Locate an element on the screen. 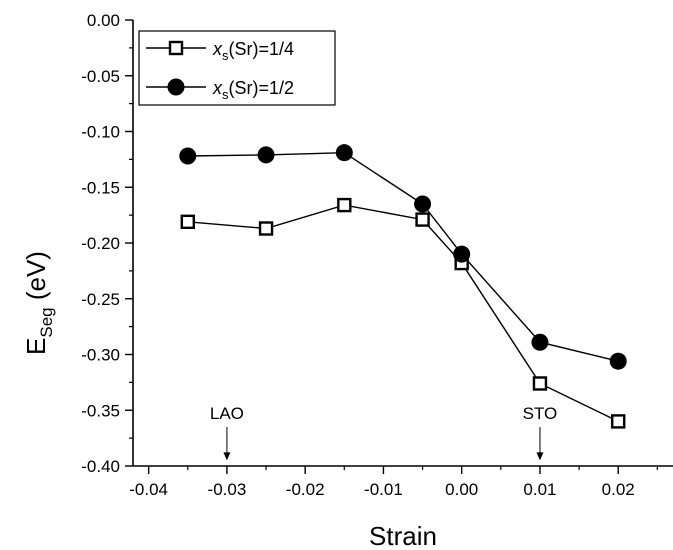 Image resolution: width=673 pixels, height=550 pixels. x-tick-label: -0.02 is located at coordinates (305, 489).